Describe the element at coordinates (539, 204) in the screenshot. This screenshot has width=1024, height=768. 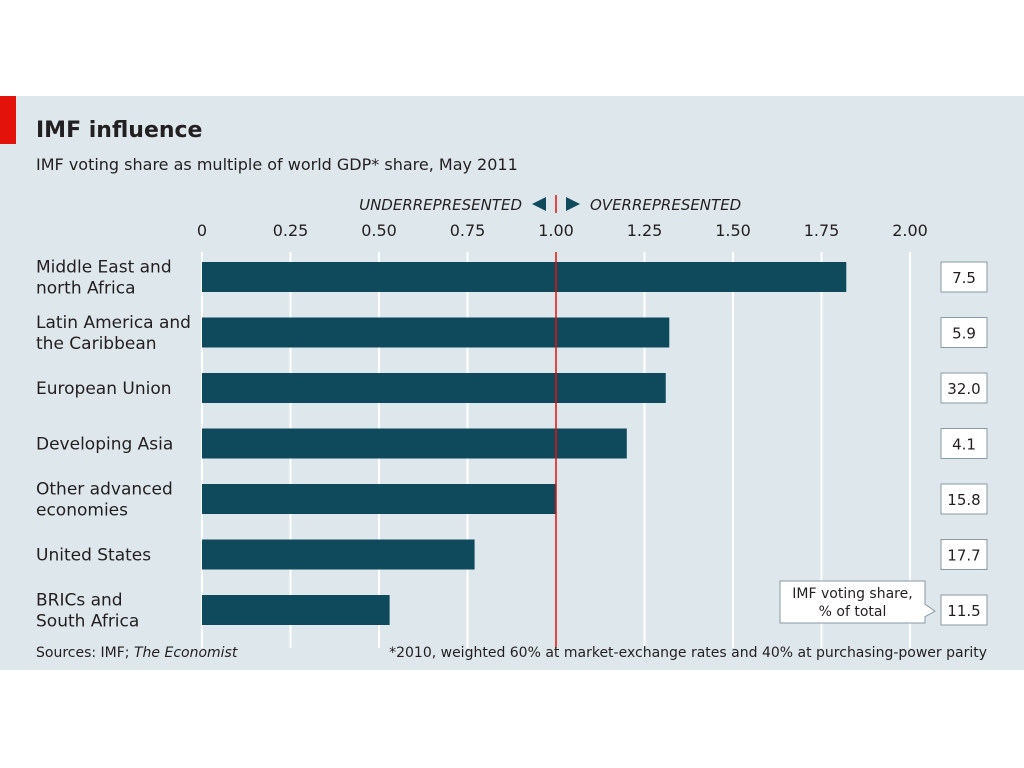
I see `left-arrow-icon` at that location.